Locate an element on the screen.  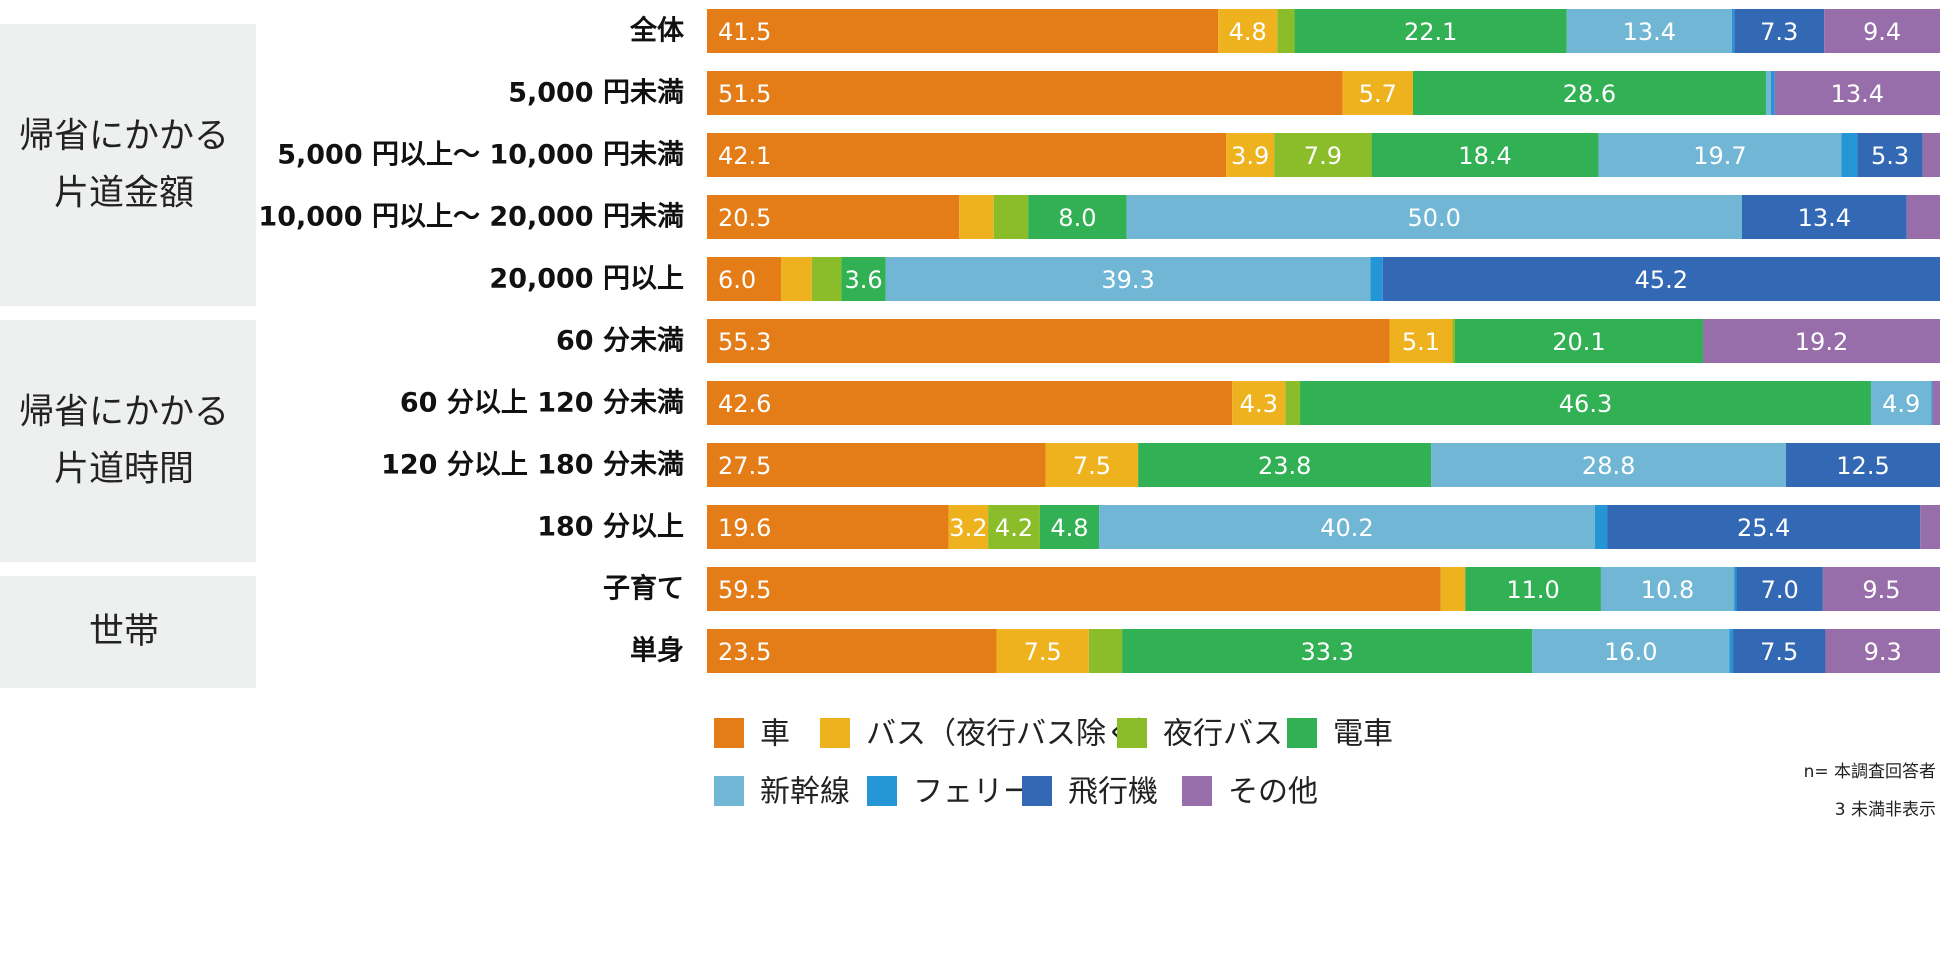
data-label: 50.0 is located at coordinates (1434, 218).